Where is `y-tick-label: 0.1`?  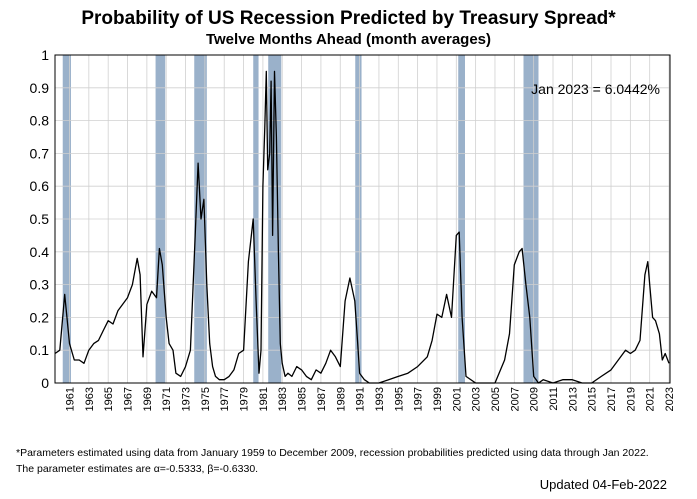 y-tick-label: 0.1 is located at coordinates (40, 350).